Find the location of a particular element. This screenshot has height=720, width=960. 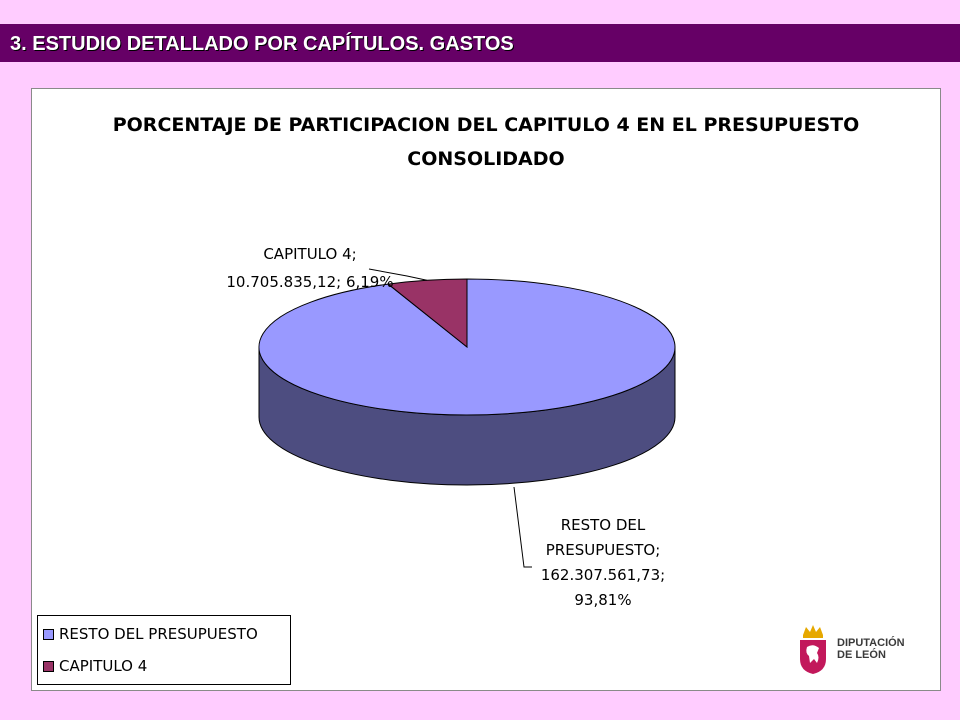

logo-text: DIPUTACIÓN DE LEÓN is located at coordinates (871, 649).